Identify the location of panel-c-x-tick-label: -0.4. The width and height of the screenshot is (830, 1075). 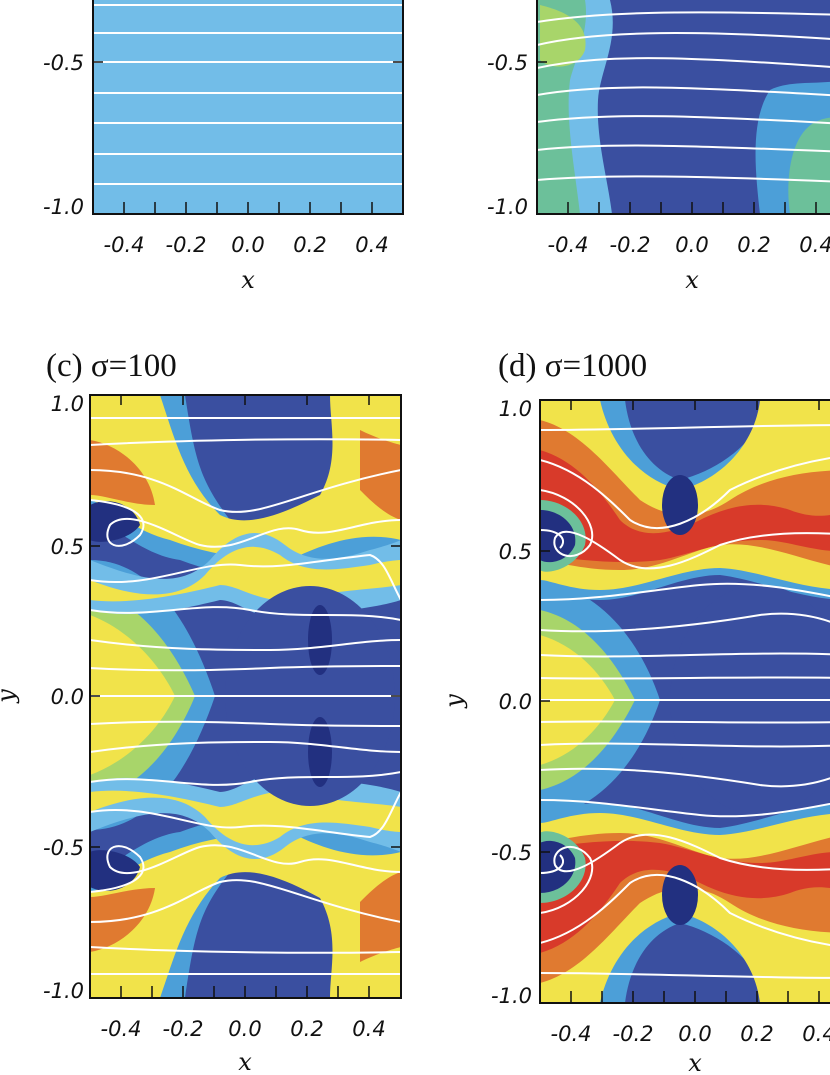
(121, 1029).